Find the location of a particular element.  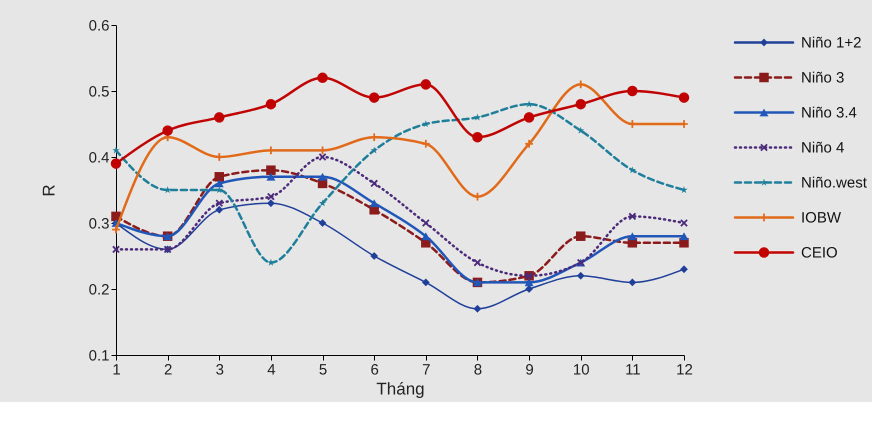

x-tick-label: 4 is located at coordinates (271, 370).